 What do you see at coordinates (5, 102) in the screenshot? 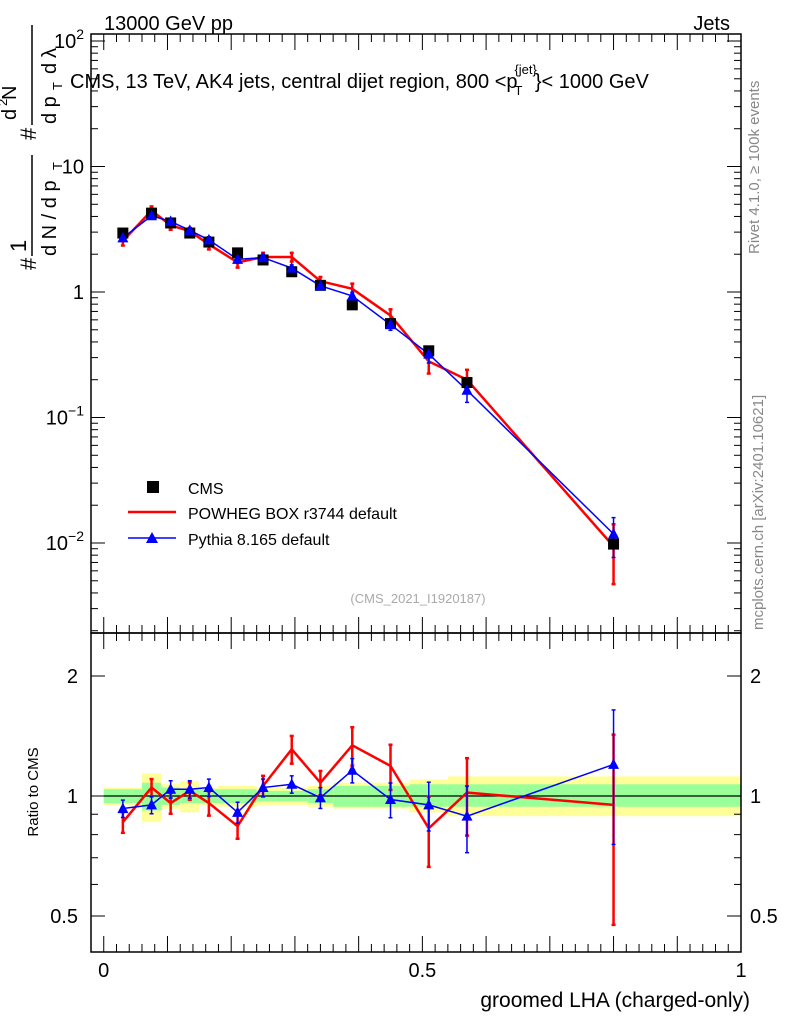
I see `svg-text: 2` at bounding box center [5, 102].